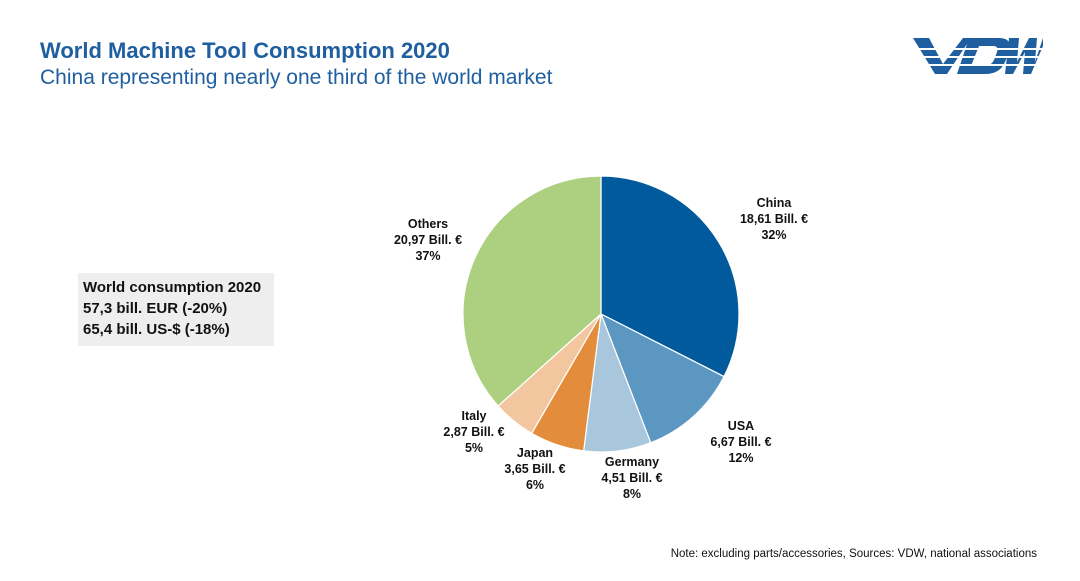  Describe the element at coordinates (532, 291) in the screenshot. I see `pie-slice-others` at that location.